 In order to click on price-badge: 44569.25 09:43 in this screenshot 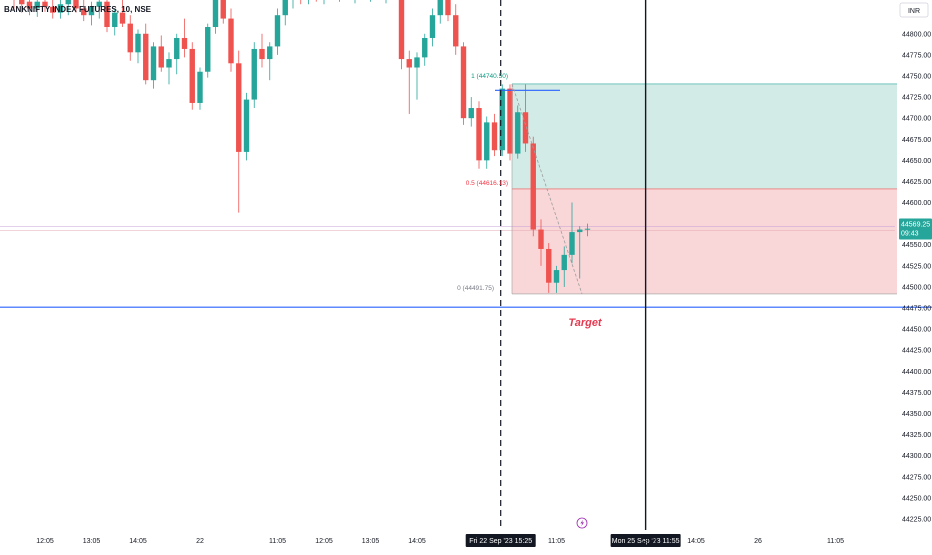, I will do `click(915, 229)`.